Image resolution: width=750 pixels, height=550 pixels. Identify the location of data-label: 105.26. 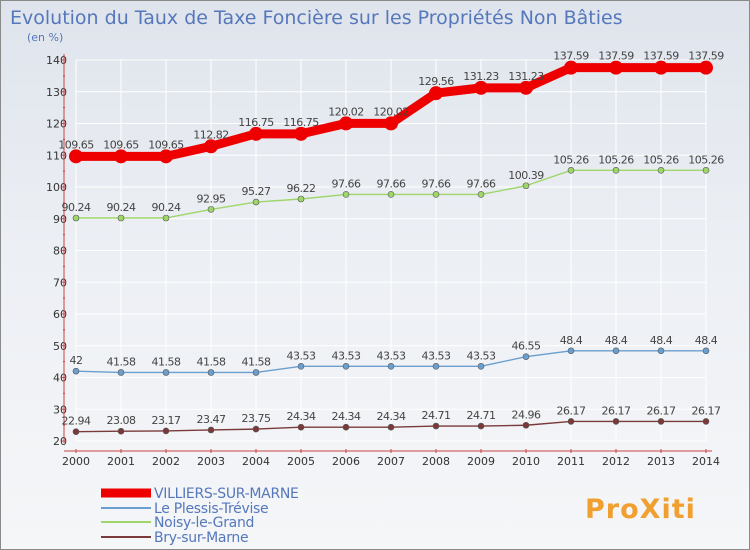
(571, 159).